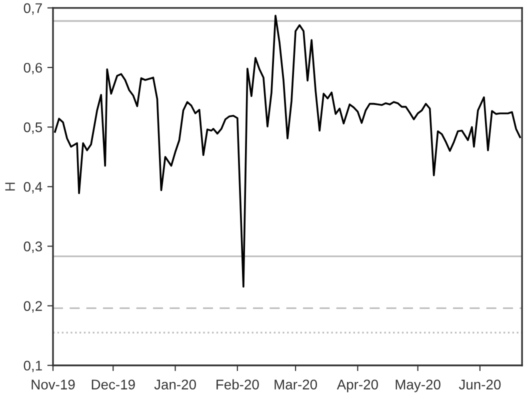 The height and width of the screenshot is (395, 530). What do you see at coordinates (33, 68) in the screenshot?
I see `y-tick-label: 0,6` at bounding box center [33, 68].